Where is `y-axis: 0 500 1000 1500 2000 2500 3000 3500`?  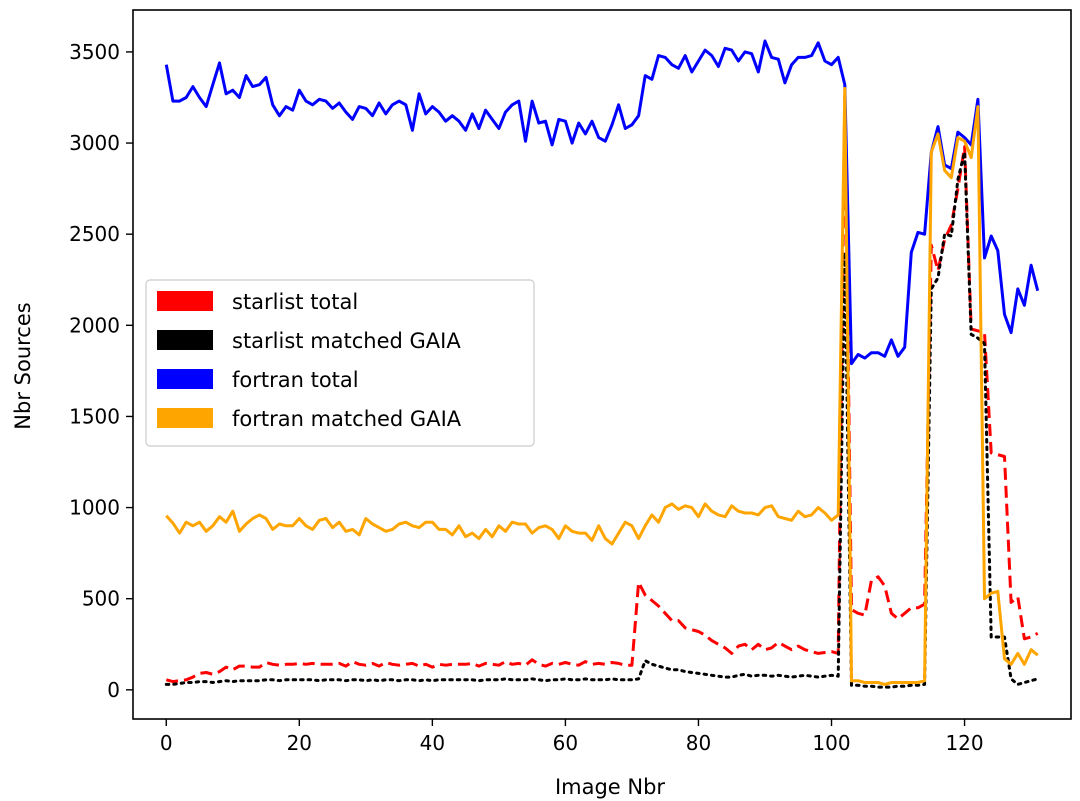 y-axis: 0 500 1000 1500 2000 2500 3000 3500 is located at coordinates (101, 371).